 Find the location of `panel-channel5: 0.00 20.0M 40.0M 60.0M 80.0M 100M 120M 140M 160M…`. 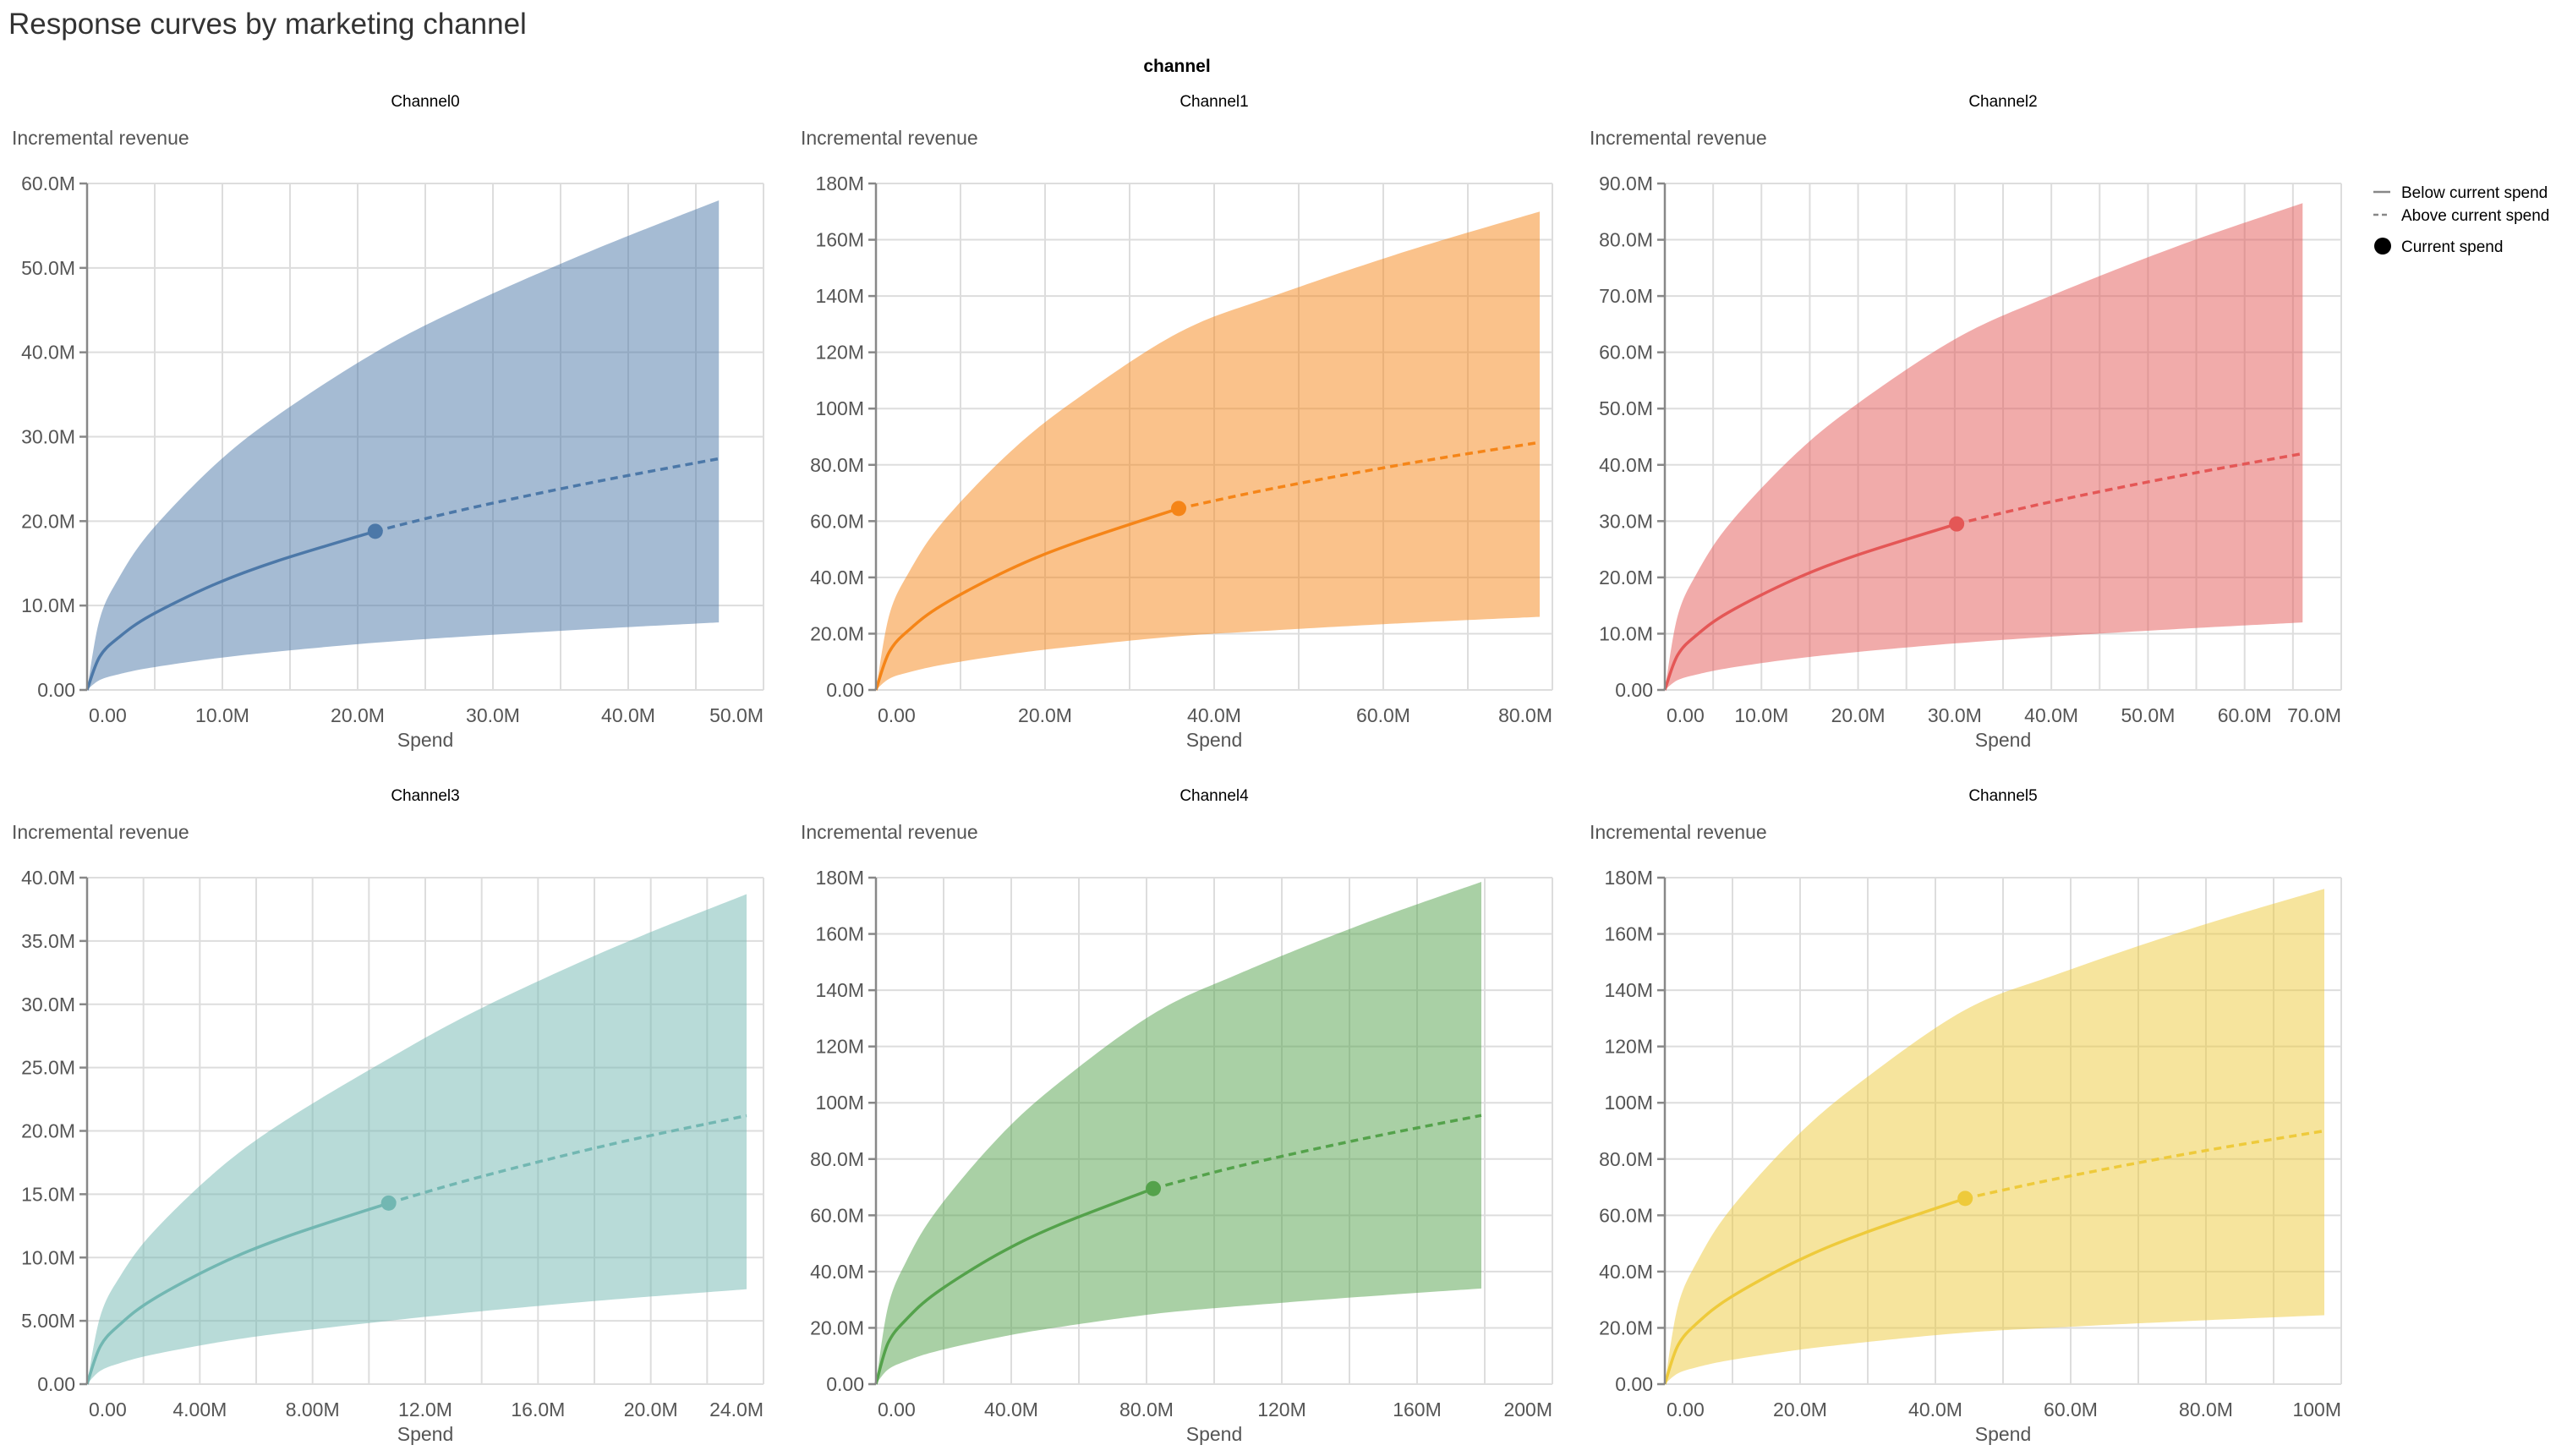

panel-channel5: 0.00 20.0M 40.0M 60.0M 80.0M 100M 120M 140M 160M… is located at coordinates (1966, 1116).